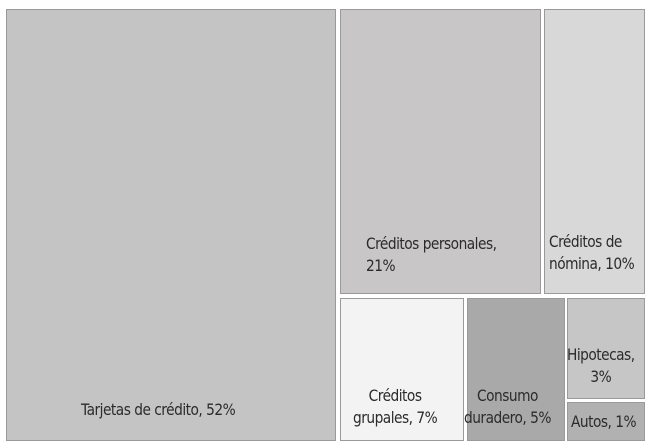 The height and width of the screenshot is (447, 651). I want to click on treemap-tile-creditos-grupales: Créditos grupales, 7%, so click(402, 369).